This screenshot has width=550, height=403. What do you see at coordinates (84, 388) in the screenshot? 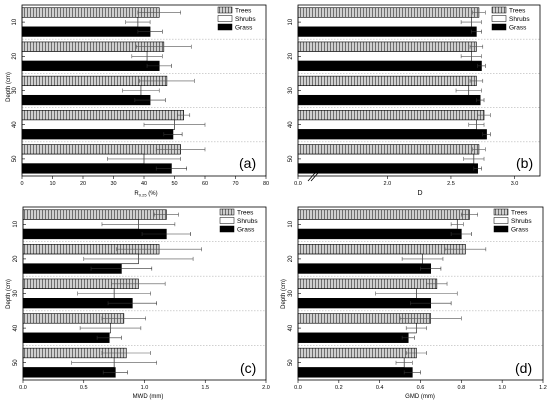
I see `x-tick-label: 0.5` at bounding box center [84, 388].